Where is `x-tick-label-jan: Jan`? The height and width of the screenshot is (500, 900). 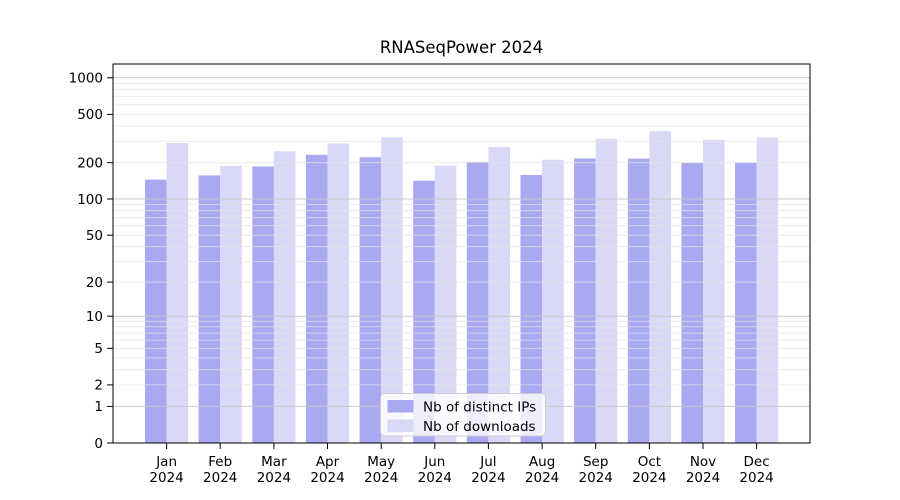 x-tick-label-jan: Jan is located at coordinates (166, 462).